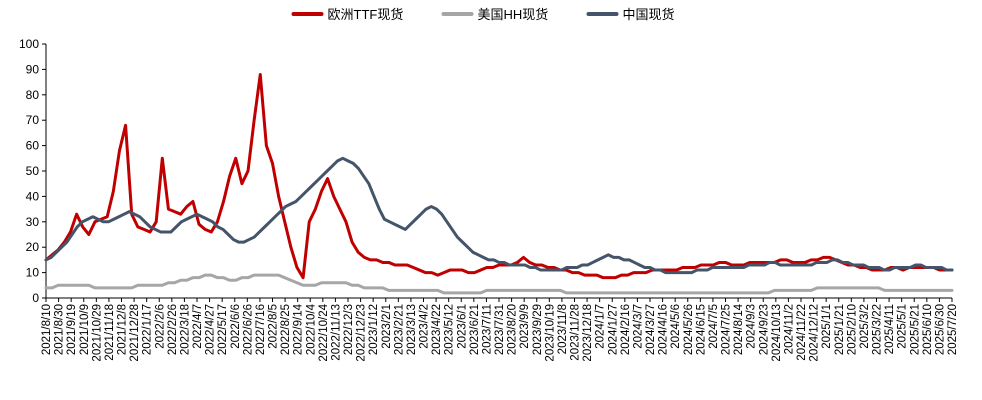 Image resolution: width=982 pixels, height=400 pixels. I want to click on x-tick-label: 2022/9/14, so click(299, 329).